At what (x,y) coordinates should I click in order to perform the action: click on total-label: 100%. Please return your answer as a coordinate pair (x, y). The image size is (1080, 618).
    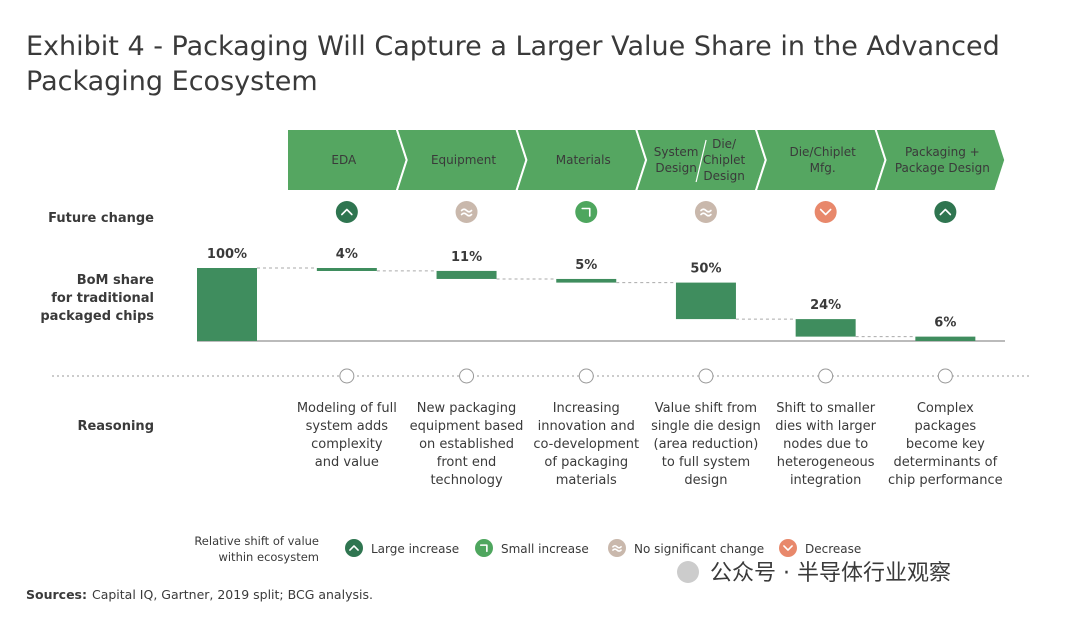
    Looking at the image, I should click on (227, 254).